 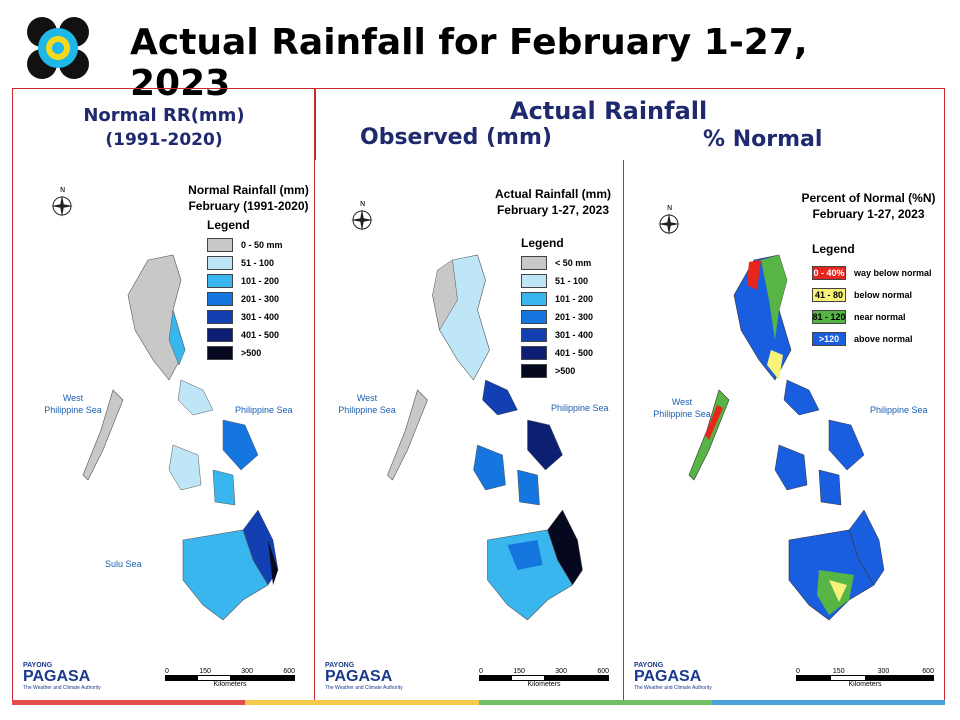 I want to click on legend-item: >120 above normal, so click(x=872, y=339).